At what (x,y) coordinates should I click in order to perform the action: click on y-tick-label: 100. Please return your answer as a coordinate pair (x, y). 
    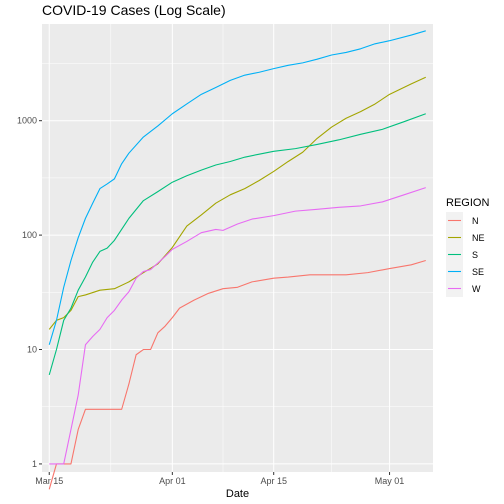
    Looking at the image, I should click on (29, 235).